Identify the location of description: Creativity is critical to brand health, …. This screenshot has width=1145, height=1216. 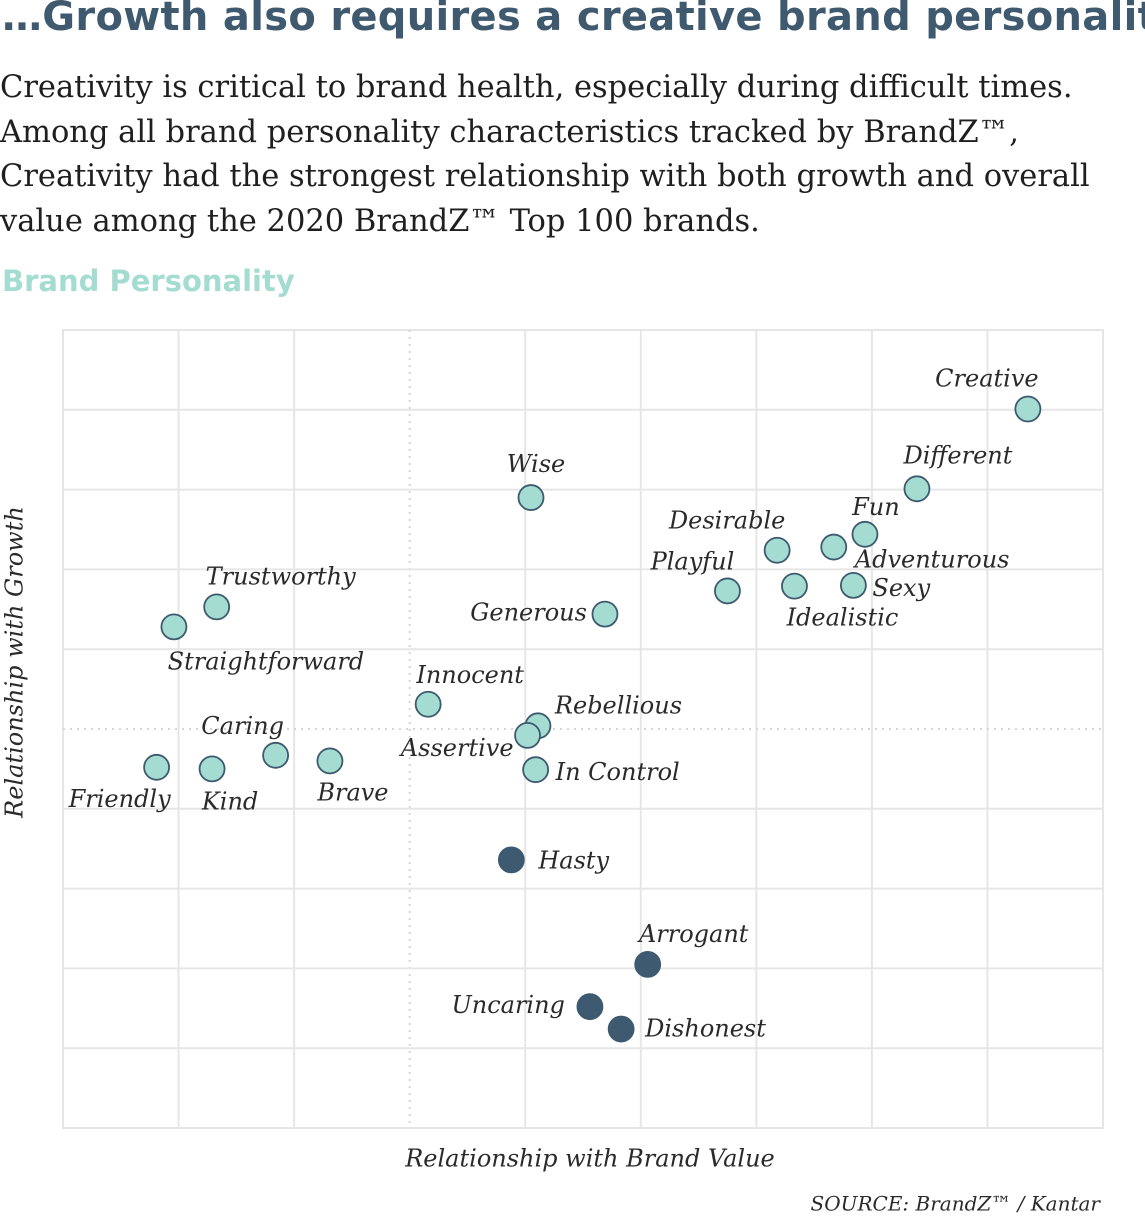
(545, 155).